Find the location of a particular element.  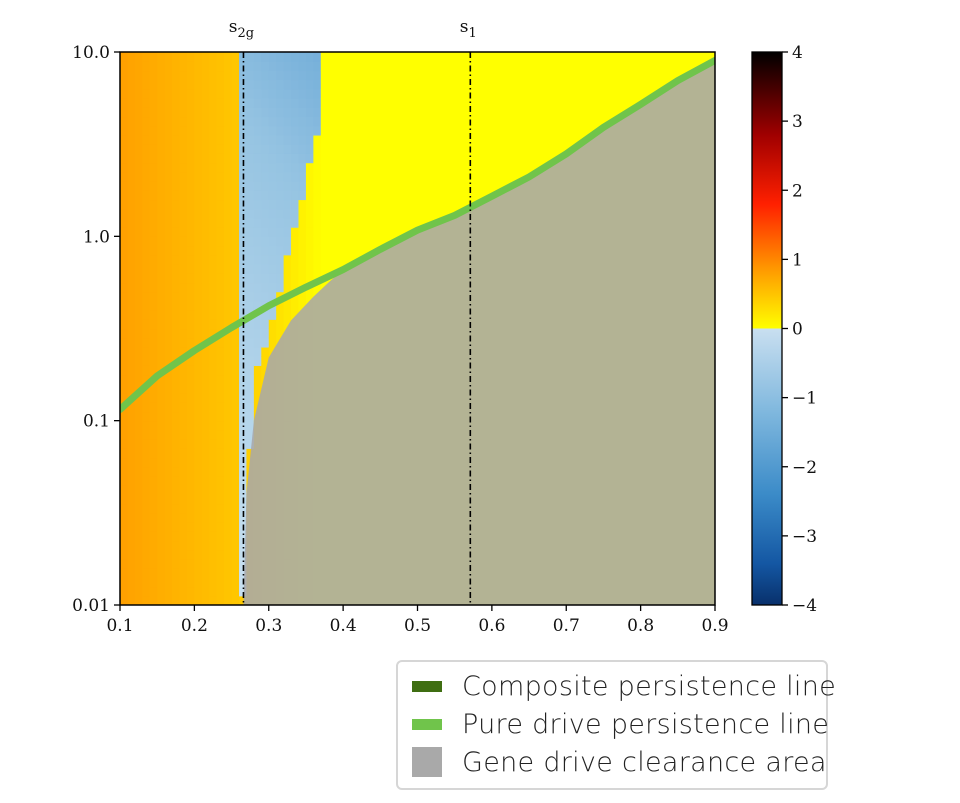

colorbar-tick-label: 3 is located at coordinates (797, 122).